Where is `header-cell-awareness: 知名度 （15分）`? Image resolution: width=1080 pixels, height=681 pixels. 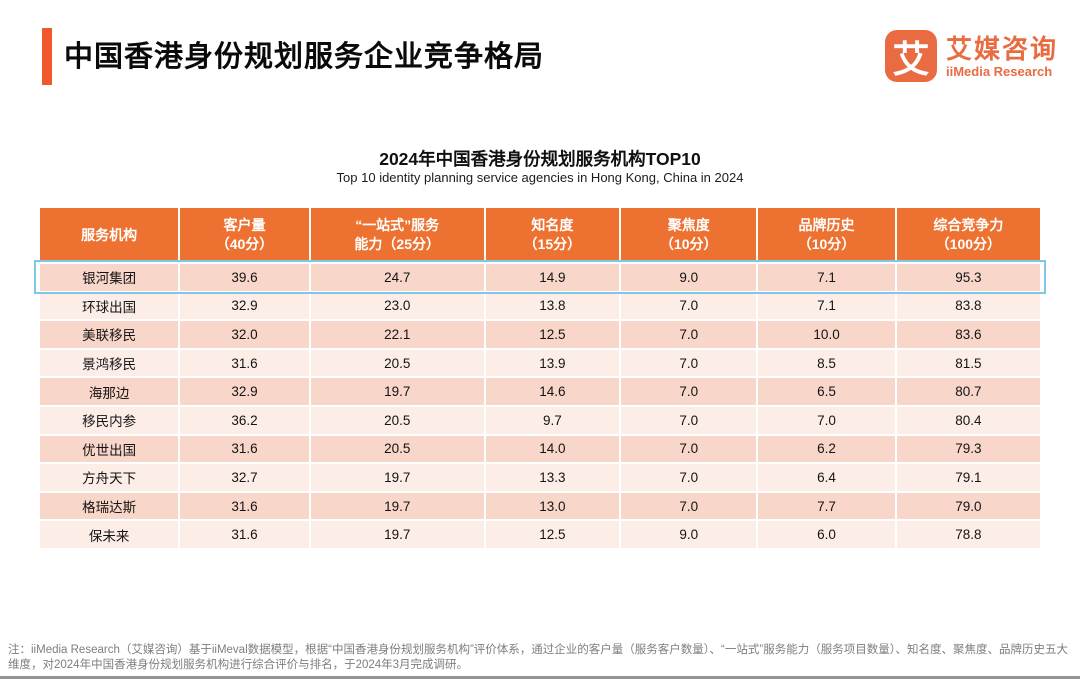 header-cell-awareness: 知名度 （15分） is located at coordinates (552, 235).